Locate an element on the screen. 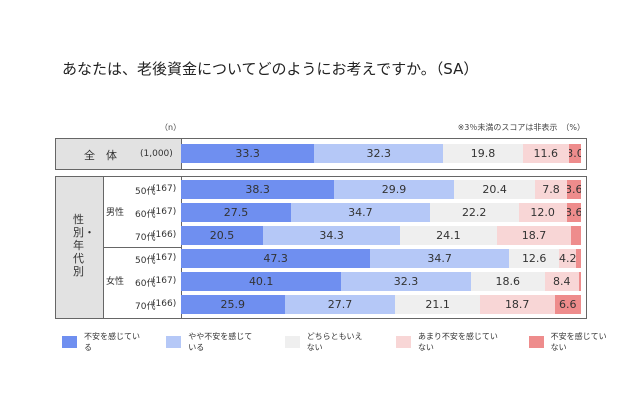  bar-segment-3: 18.6 is located at coordinates (507, 281).